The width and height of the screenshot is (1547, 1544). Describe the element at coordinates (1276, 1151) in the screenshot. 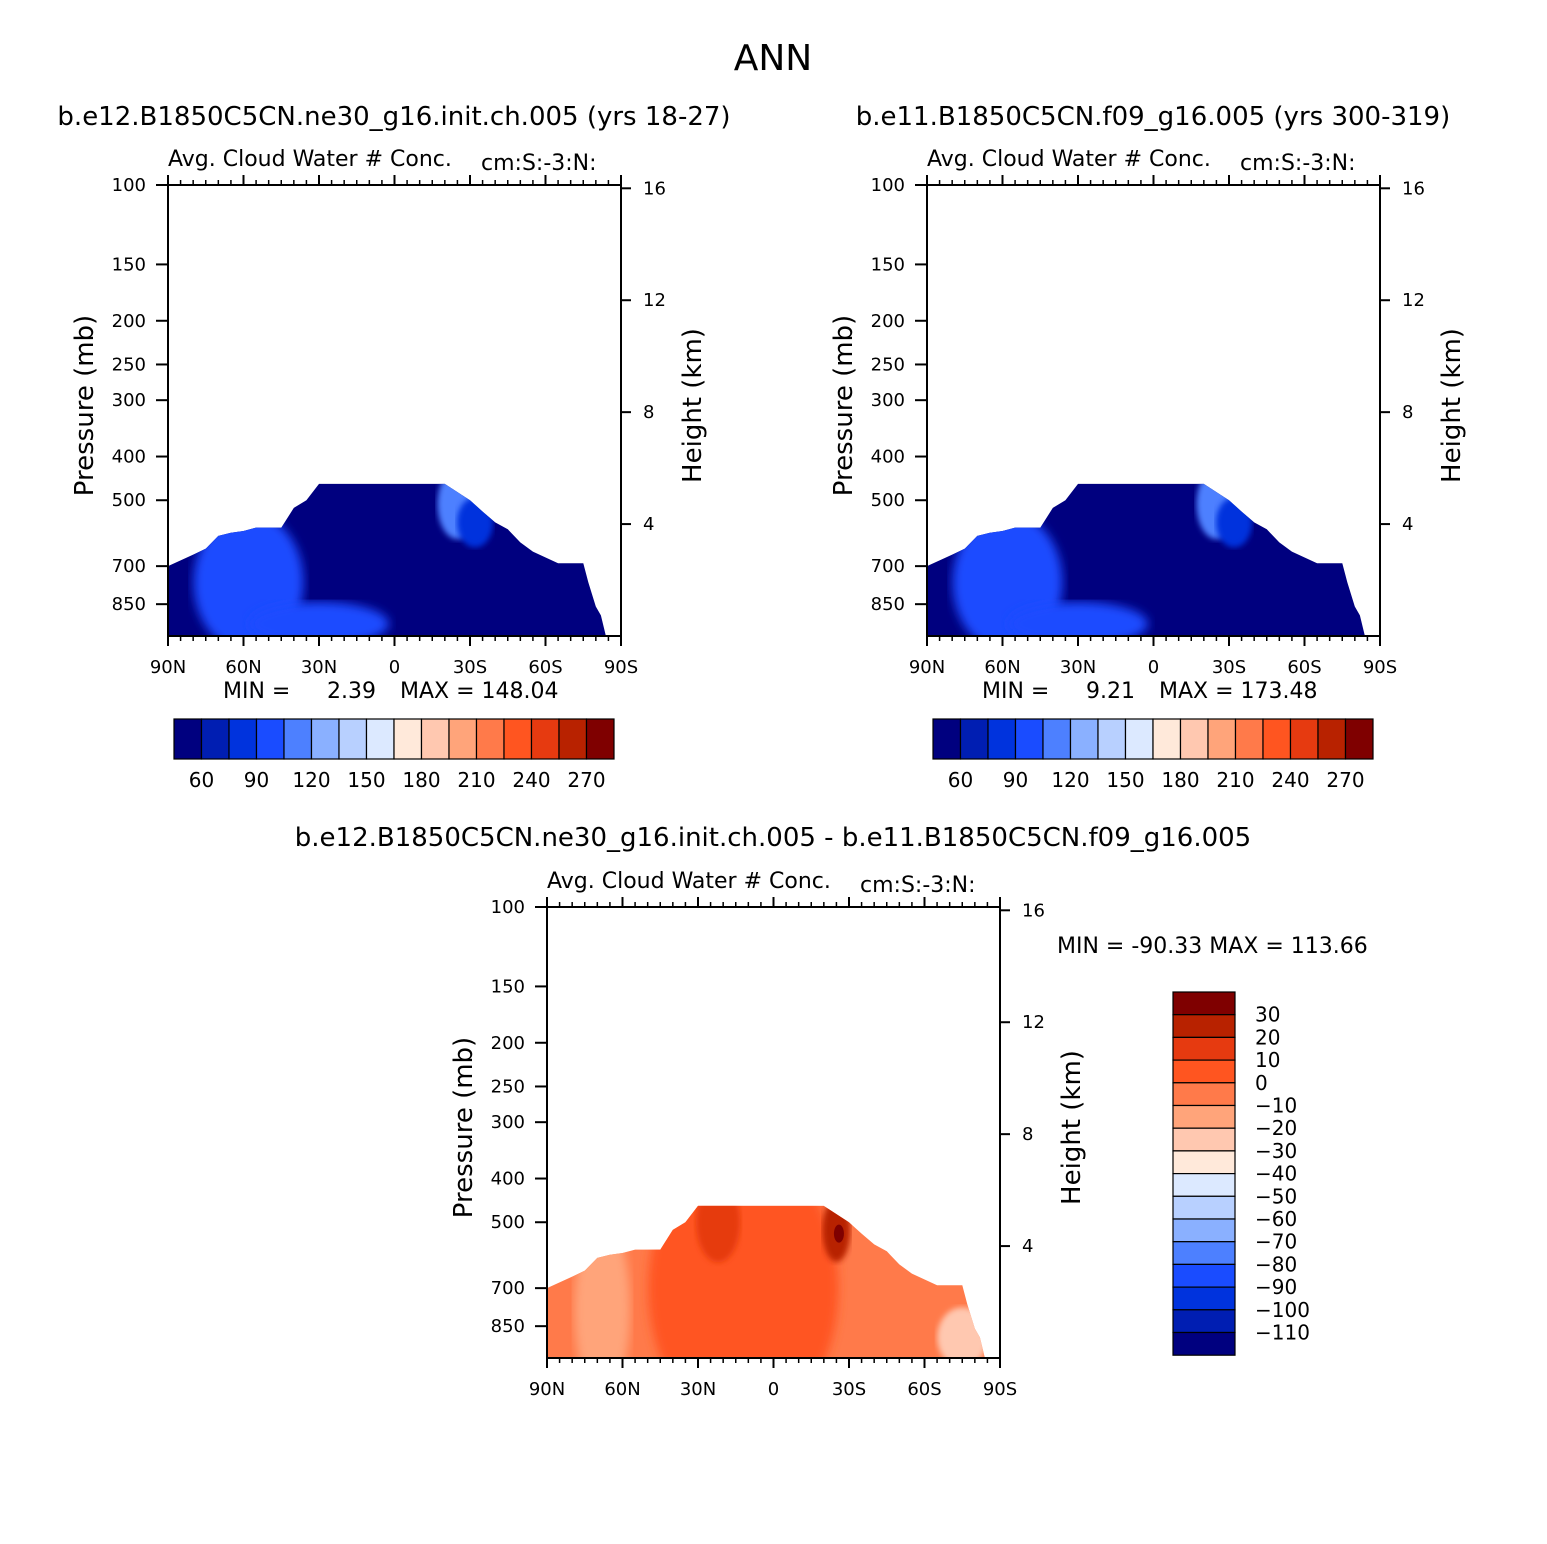

I see `colorbar-label: −30` at that location.